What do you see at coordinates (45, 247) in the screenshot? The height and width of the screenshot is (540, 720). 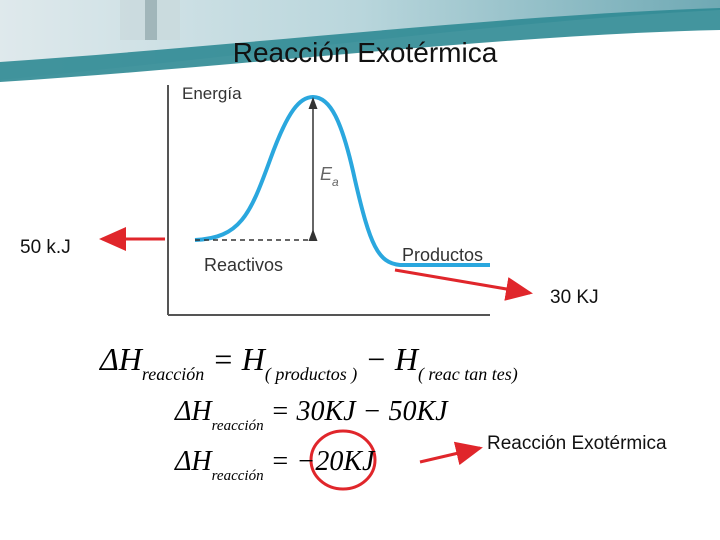 I see `annotation: 50 k.J` at bounding box center [45, 247].